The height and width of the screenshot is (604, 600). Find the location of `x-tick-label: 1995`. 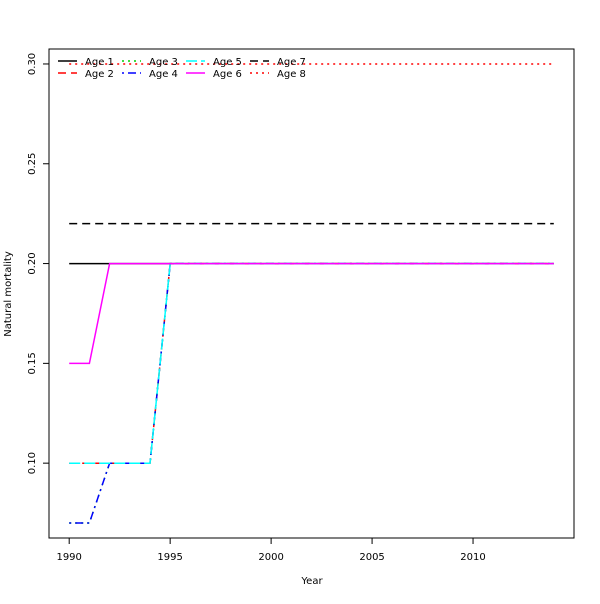

x-tick-label: 1995 is located at coordinates (169, 557).